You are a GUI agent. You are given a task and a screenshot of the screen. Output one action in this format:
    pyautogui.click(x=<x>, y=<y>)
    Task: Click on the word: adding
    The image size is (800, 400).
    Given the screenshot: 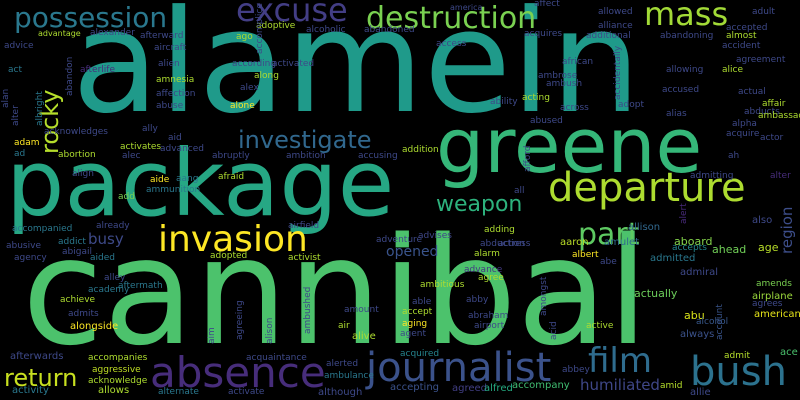 What is the action you would take?
    pyautogui.click(x=499, y=230)
    